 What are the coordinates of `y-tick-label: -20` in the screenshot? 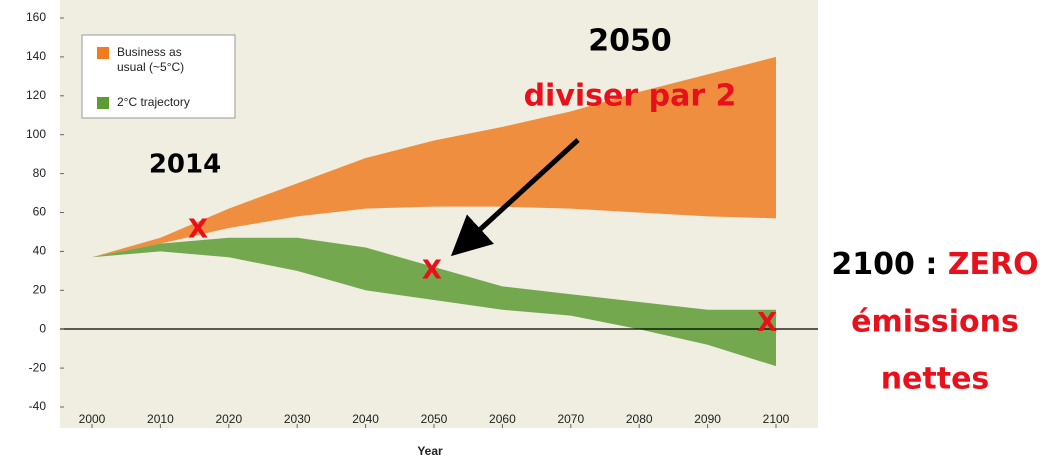 It's located at (38, 367).